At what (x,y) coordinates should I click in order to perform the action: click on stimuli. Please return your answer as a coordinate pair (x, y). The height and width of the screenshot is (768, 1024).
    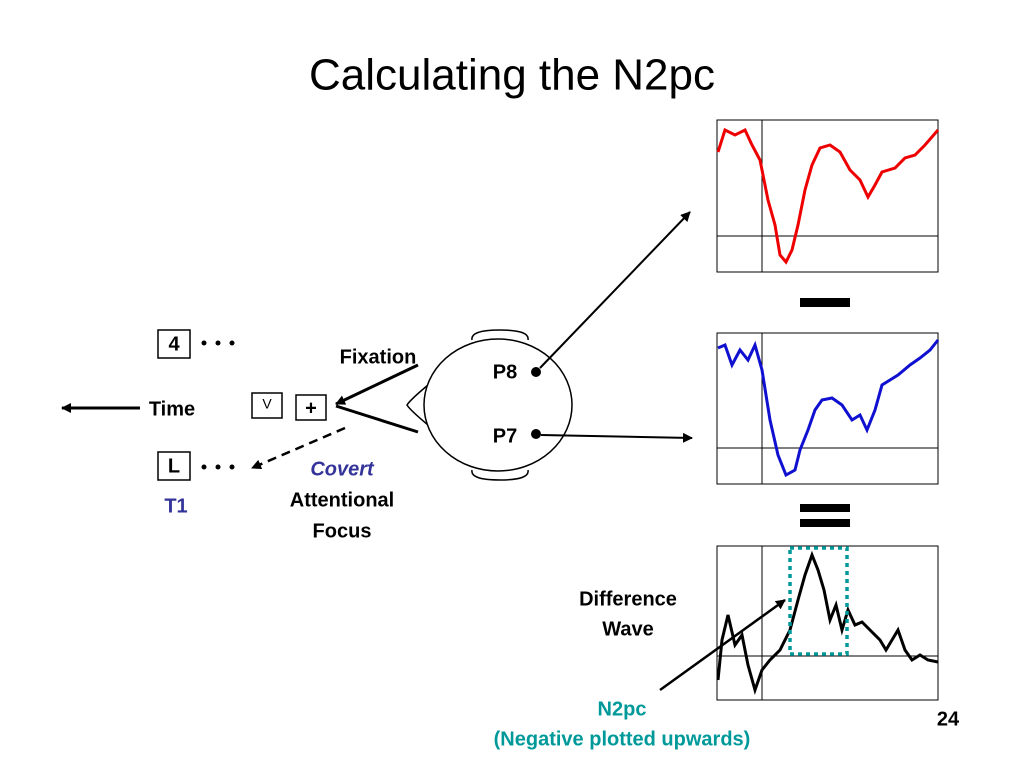
    Looking at the image, I should click on (240, 405).